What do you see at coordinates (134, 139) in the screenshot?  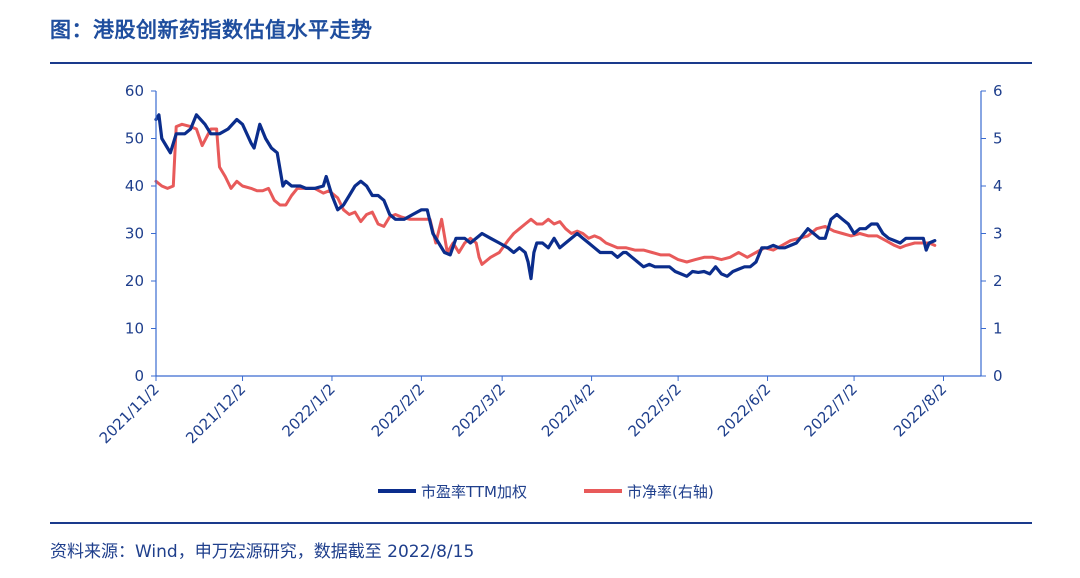 I see `left-tick-label: 50` at bounding box center [134, 139].